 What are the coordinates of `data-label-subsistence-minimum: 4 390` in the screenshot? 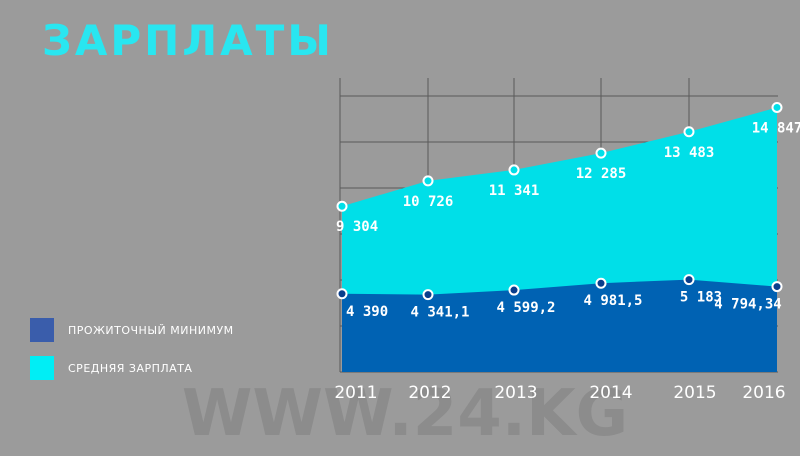 It's located at (367, 312).